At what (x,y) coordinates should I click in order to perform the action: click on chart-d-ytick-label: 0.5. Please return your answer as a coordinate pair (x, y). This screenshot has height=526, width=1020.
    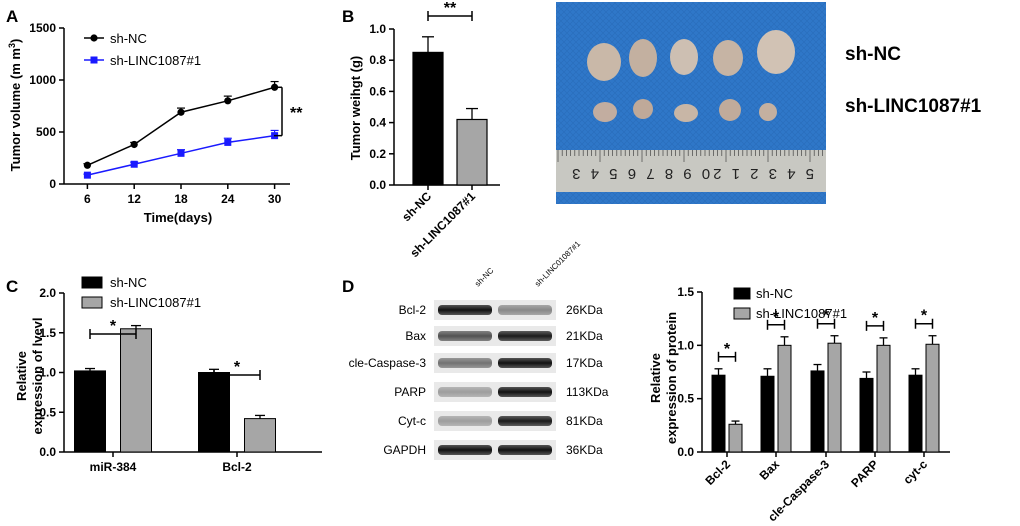
    Looking at the image, I should click on (685, 399).